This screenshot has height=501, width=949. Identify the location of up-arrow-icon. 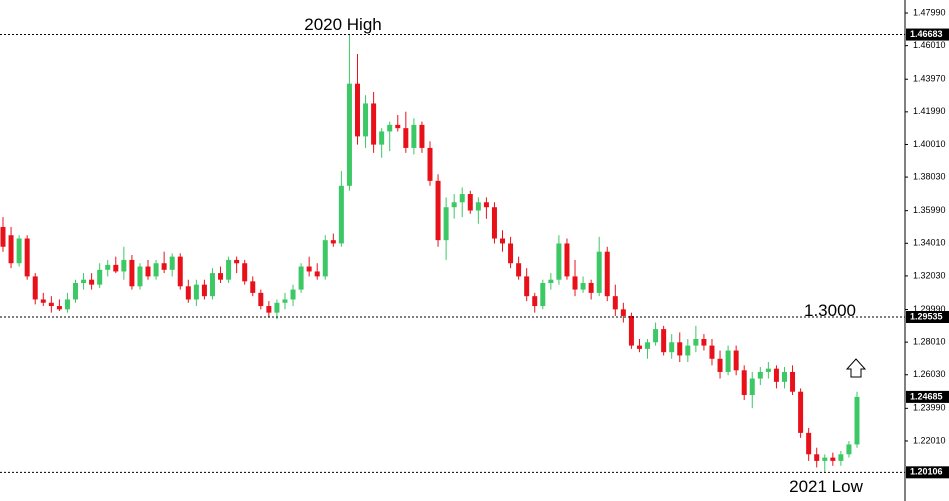
(856, 368).